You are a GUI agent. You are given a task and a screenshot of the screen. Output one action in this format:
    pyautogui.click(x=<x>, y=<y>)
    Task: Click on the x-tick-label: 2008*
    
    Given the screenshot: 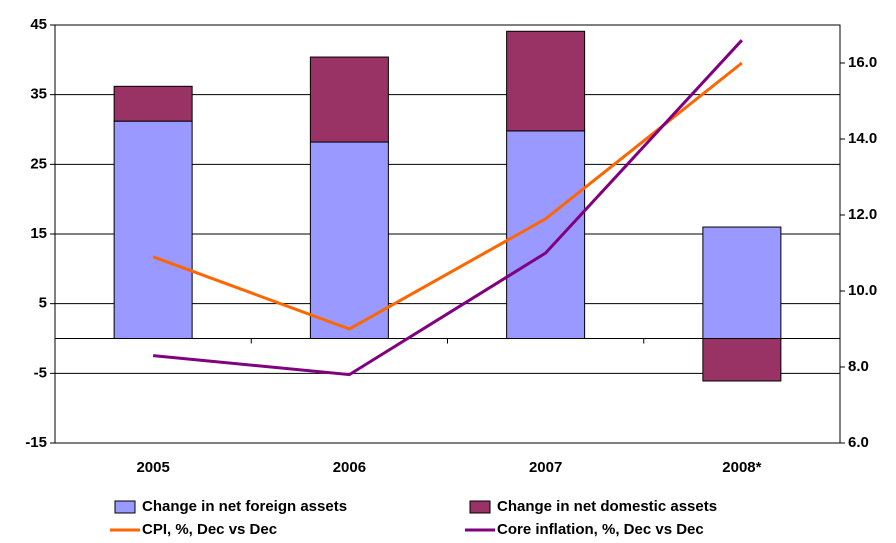 What is the action you would take?
    pyautogui.click(x=741, y=467)
    